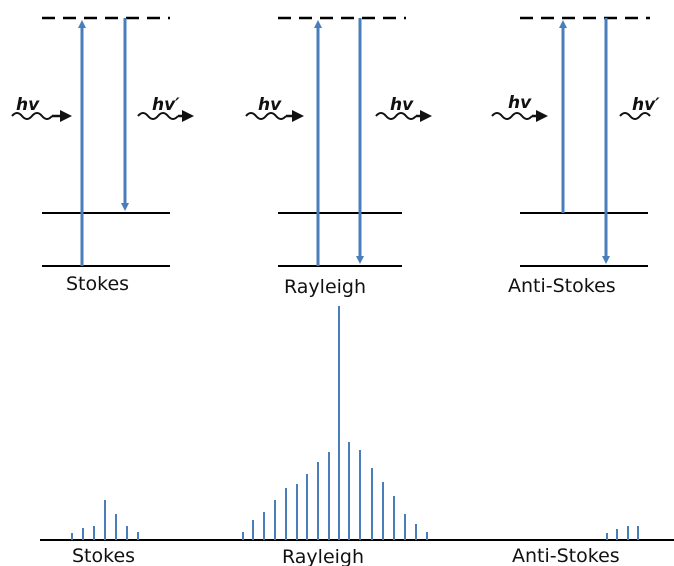 The image size is (674, 566). I want to click on spectrum-label-stokes: Stokes, so click(103, 555).